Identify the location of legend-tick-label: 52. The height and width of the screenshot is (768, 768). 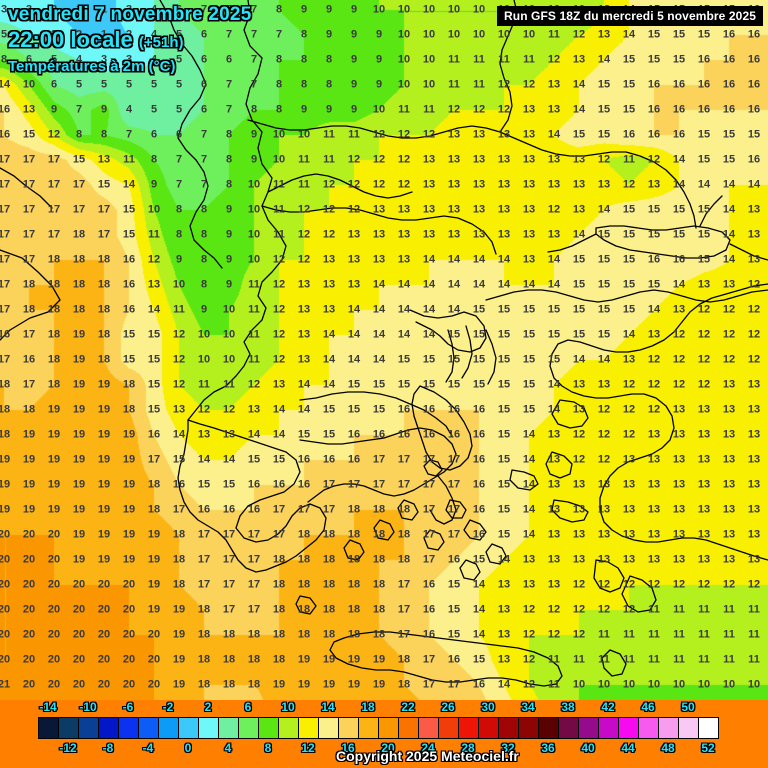
(708, 748).